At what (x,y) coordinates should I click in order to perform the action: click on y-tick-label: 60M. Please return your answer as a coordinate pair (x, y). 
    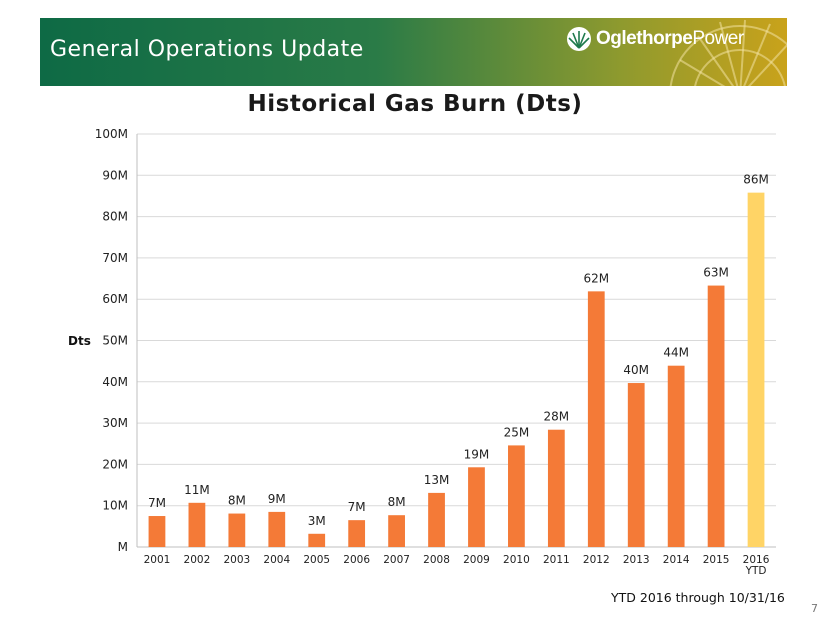
    Looking at the image, I should click on (115, 299).